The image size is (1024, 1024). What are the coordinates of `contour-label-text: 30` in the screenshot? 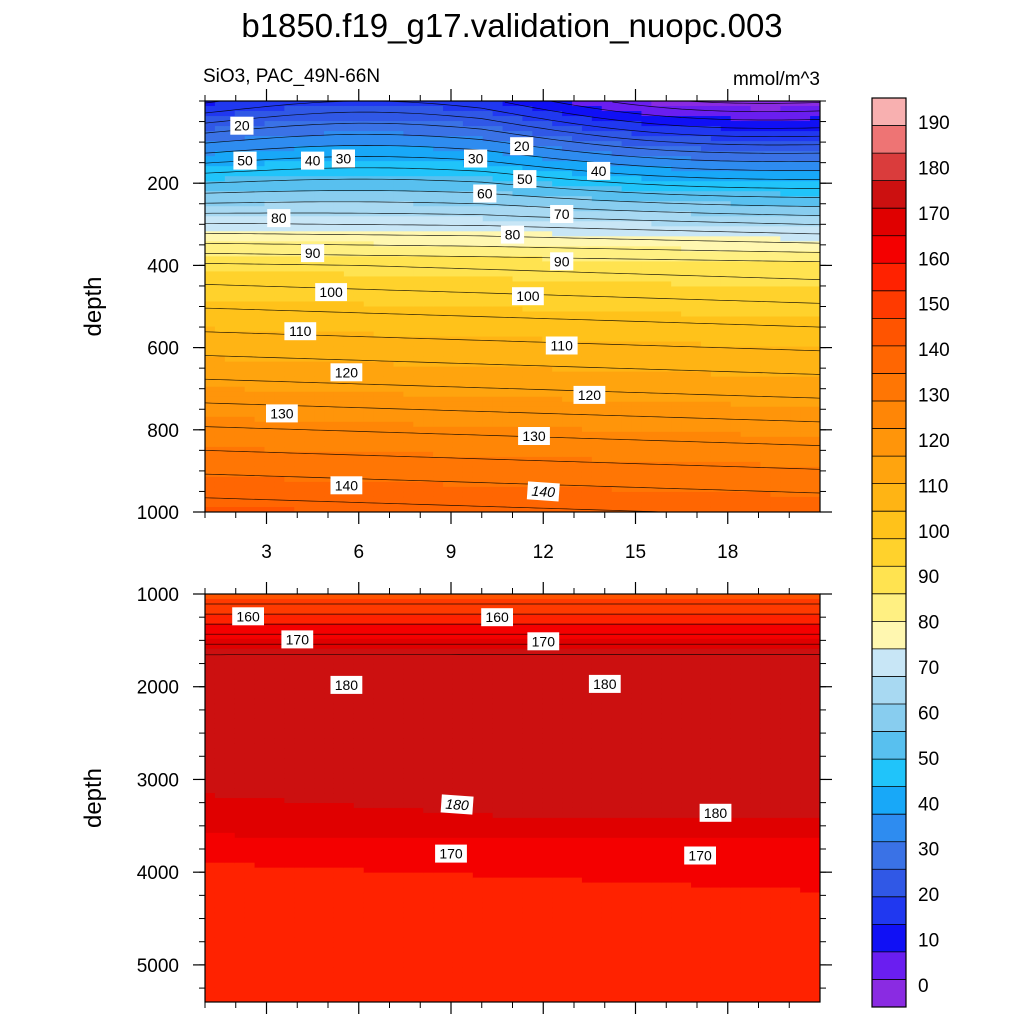 It's located at (476, 159).